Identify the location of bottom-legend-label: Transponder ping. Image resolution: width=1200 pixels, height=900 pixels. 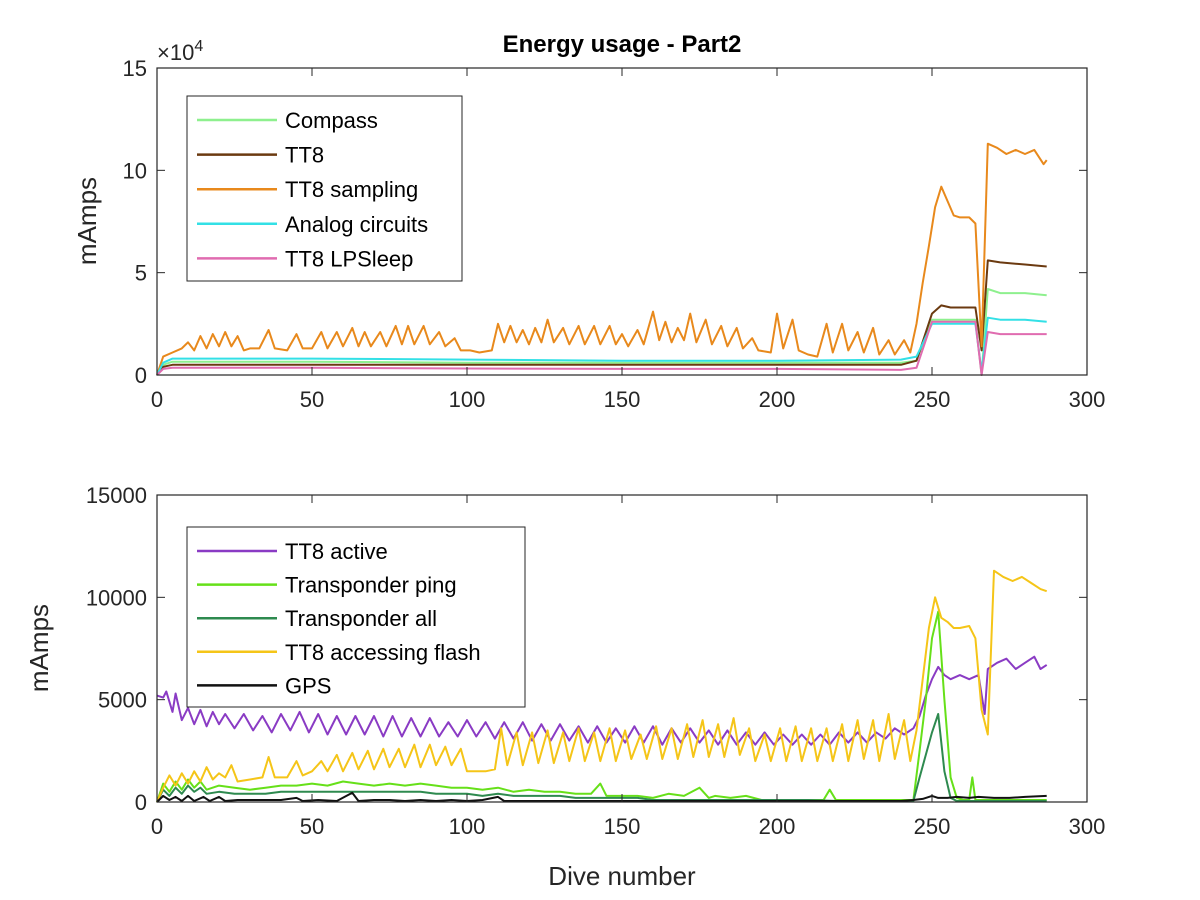
(371, 585).